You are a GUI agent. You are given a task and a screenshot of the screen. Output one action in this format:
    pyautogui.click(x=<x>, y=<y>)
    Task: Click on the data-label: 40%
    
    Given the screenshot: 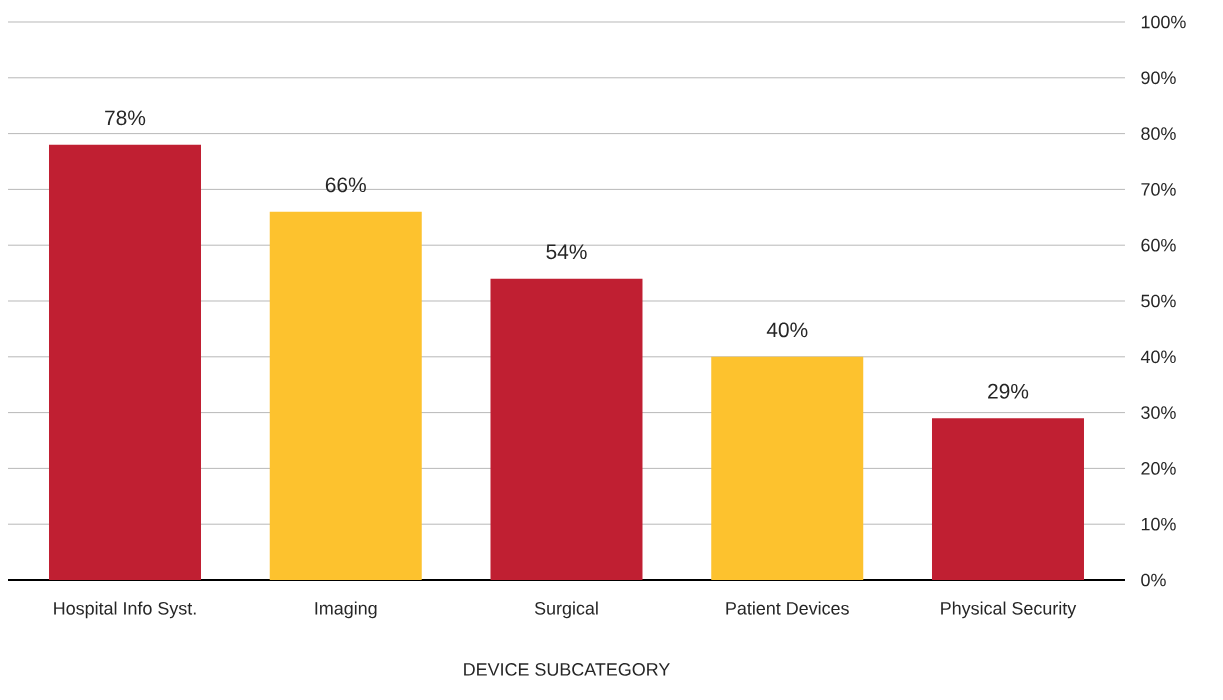 What is the action you would take?
    pyautogui.click(x=787, y=330)
    